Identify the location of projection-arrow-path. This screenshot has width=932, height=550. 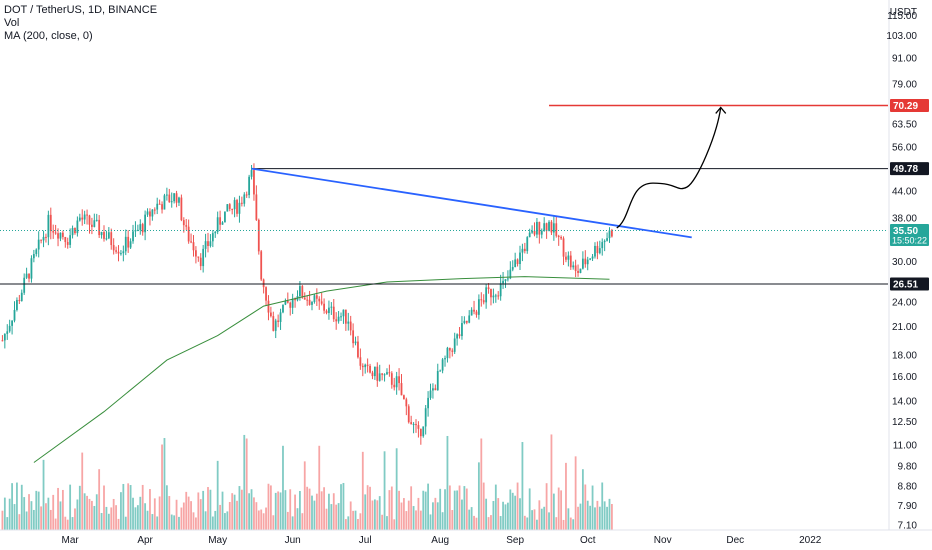
(669, 168).